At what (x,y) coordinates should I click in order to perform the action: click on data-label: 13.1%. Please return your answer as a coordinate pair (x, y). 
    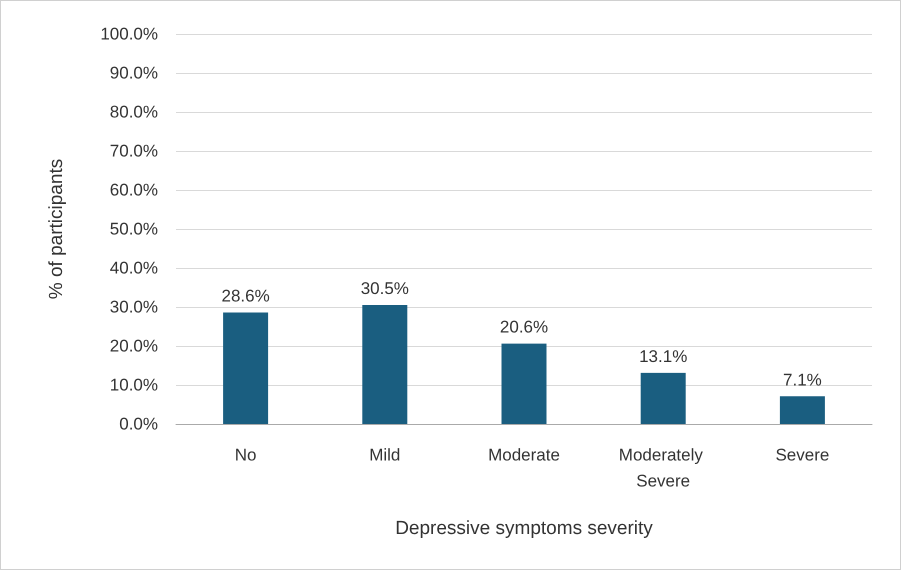
    Looking at the image, I should click on (663, 356).